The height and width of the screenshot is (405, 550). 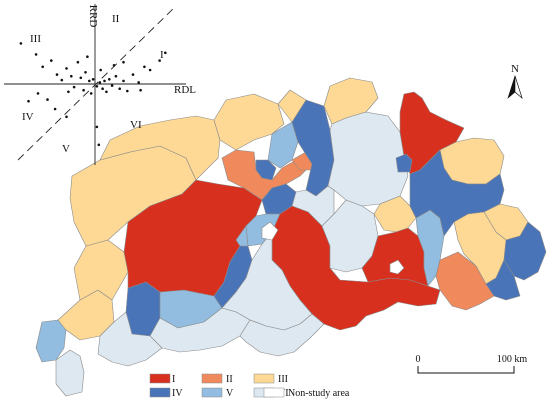 I want to click on diagonal-reference-line, so click(x=97, y=83).